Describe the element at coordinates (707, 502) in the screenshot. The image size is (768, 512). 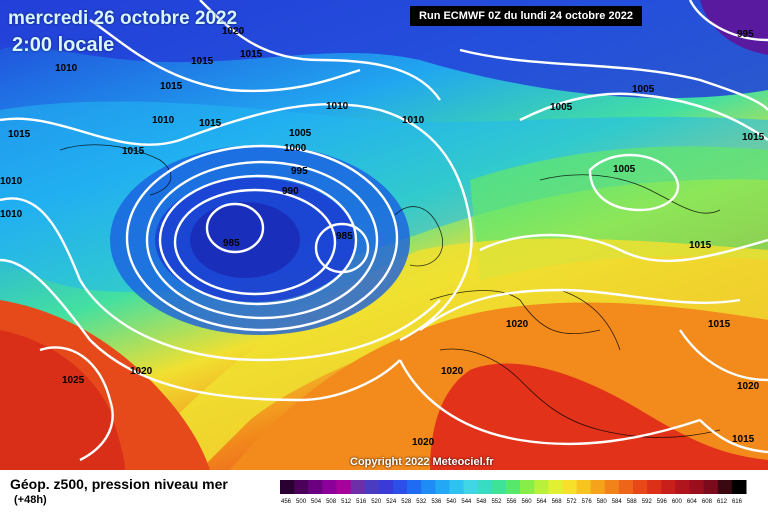
I see `color-scale-tick-label: 608` at that location.